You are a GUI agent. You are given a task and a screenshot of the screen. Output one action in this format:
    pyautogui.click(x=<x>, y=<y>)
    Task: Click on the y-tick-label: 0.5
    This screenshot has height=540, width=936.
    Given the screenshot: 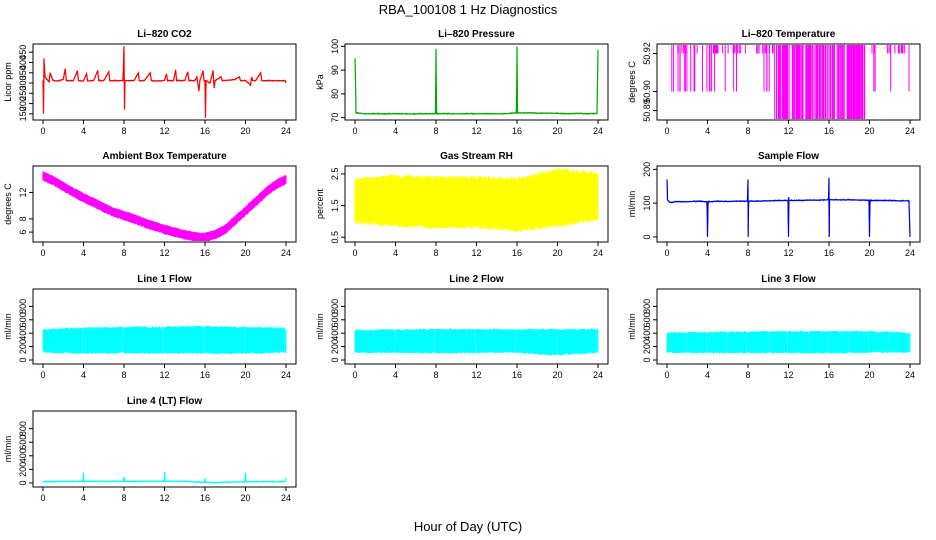 What is the action you would take?
    pyautogui.click(x=335, y=237)
    